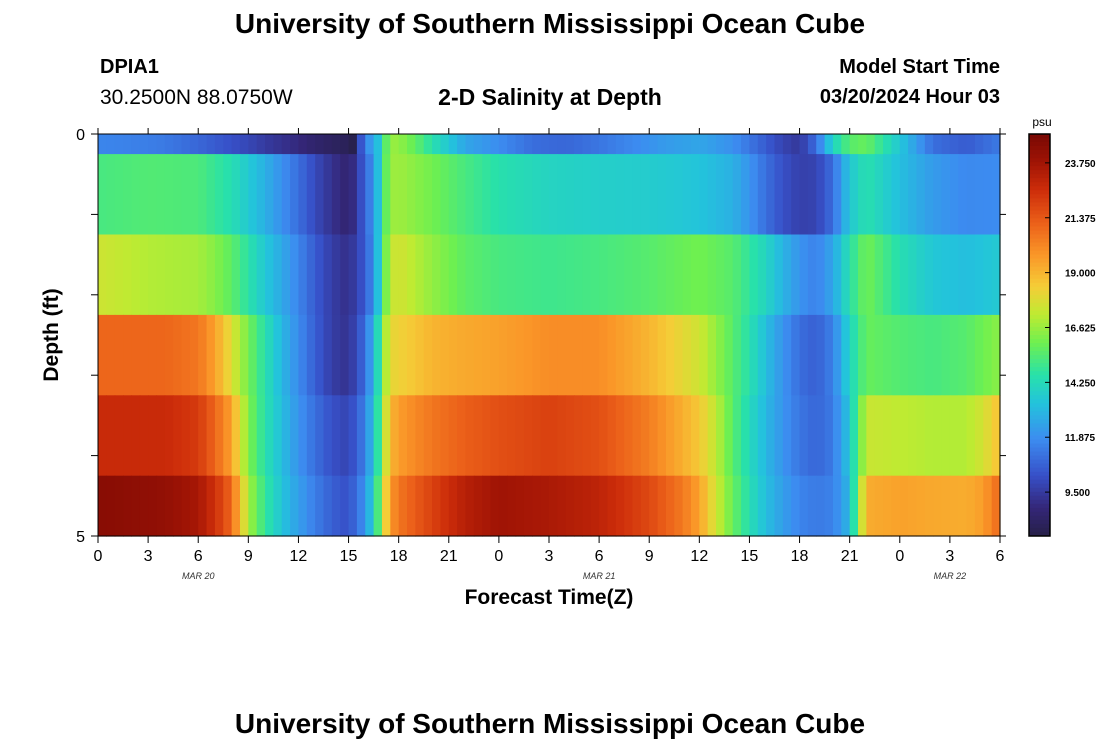  Describe the element at coordinates (1077, 493) in the screenshot. I see `colorbar-tick-label: 9.500` at that location.